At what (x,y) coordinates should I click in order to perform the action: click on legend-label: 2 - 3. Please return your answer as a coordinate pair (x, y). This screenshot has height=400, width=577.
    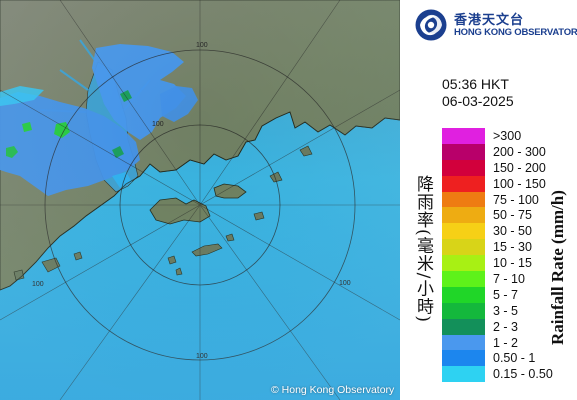
    Looking at the image, I should click on (506, 326).